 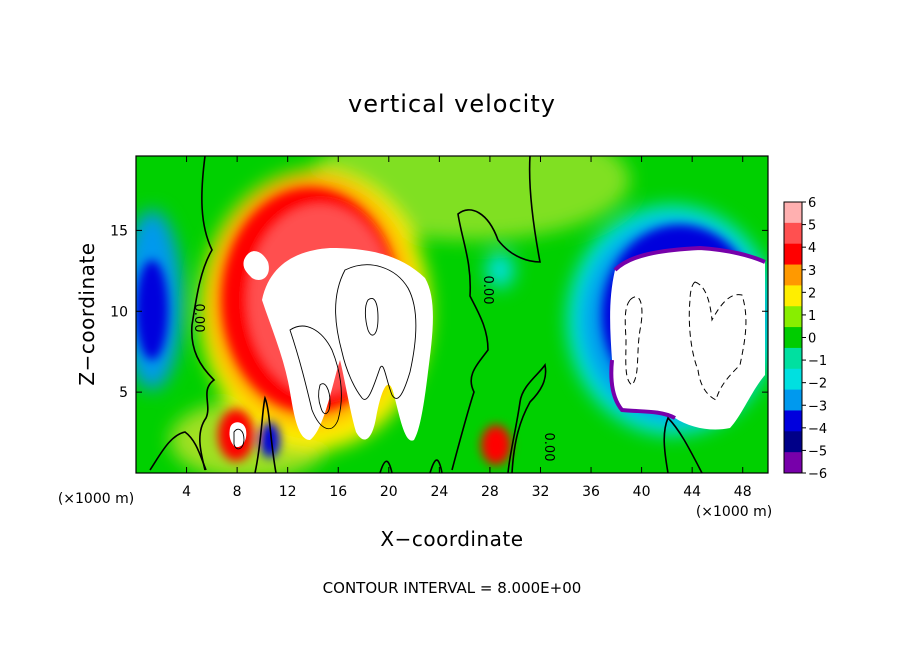 I want to click on downdraft-core-saturated, so click(x=687, y=339).